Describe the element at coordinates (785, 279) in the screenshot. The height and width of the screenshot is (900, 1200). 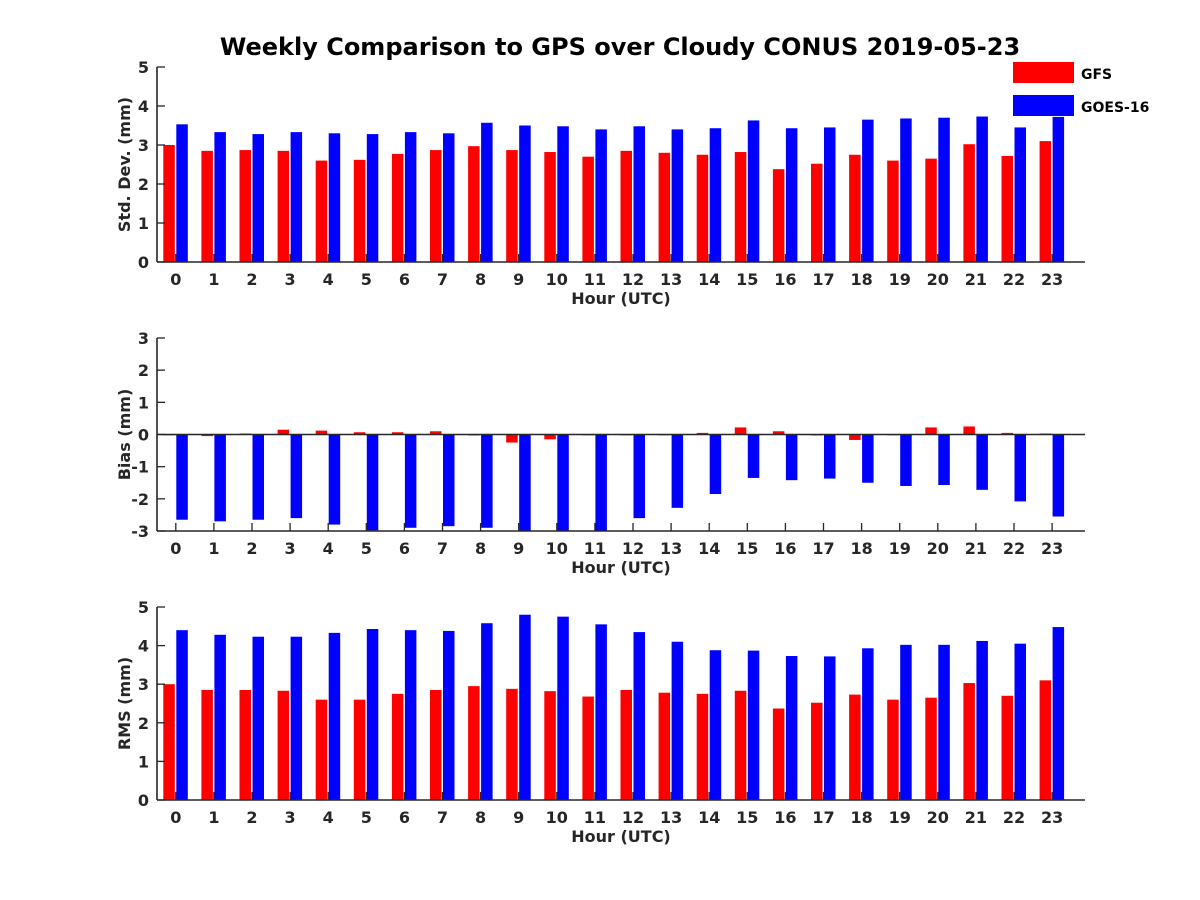
I see `std-dev-x-tick-label: 16` at that location.